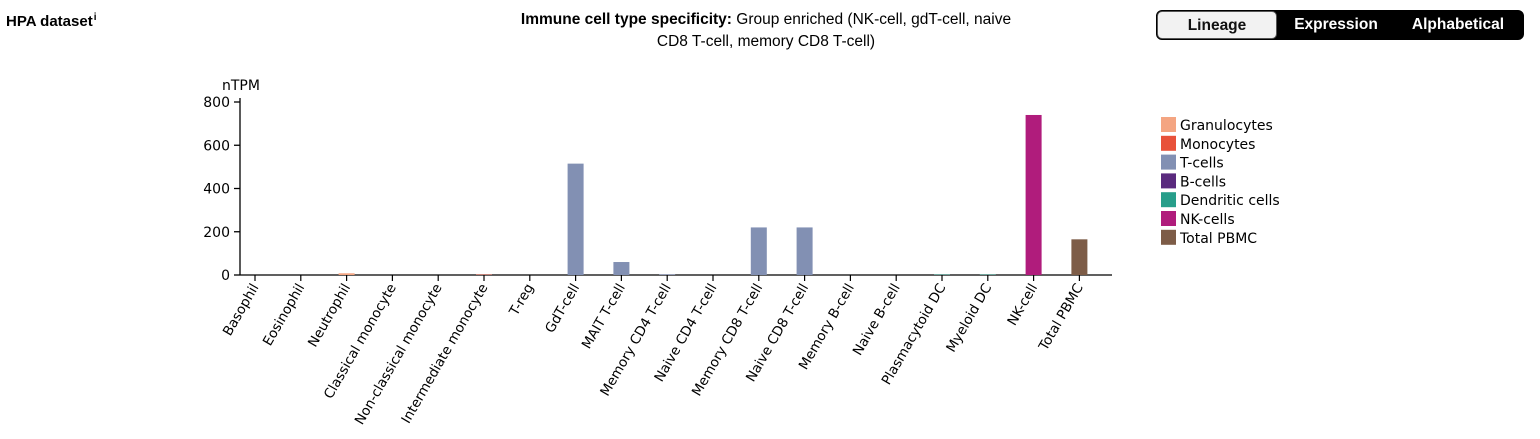 Image resolution: width=1540 pixels, height=439 pixels. Describe the element at coordinates (1207, 220) in the screenshot. I see `legend-label-nk-cells: NK-cells` at that location.